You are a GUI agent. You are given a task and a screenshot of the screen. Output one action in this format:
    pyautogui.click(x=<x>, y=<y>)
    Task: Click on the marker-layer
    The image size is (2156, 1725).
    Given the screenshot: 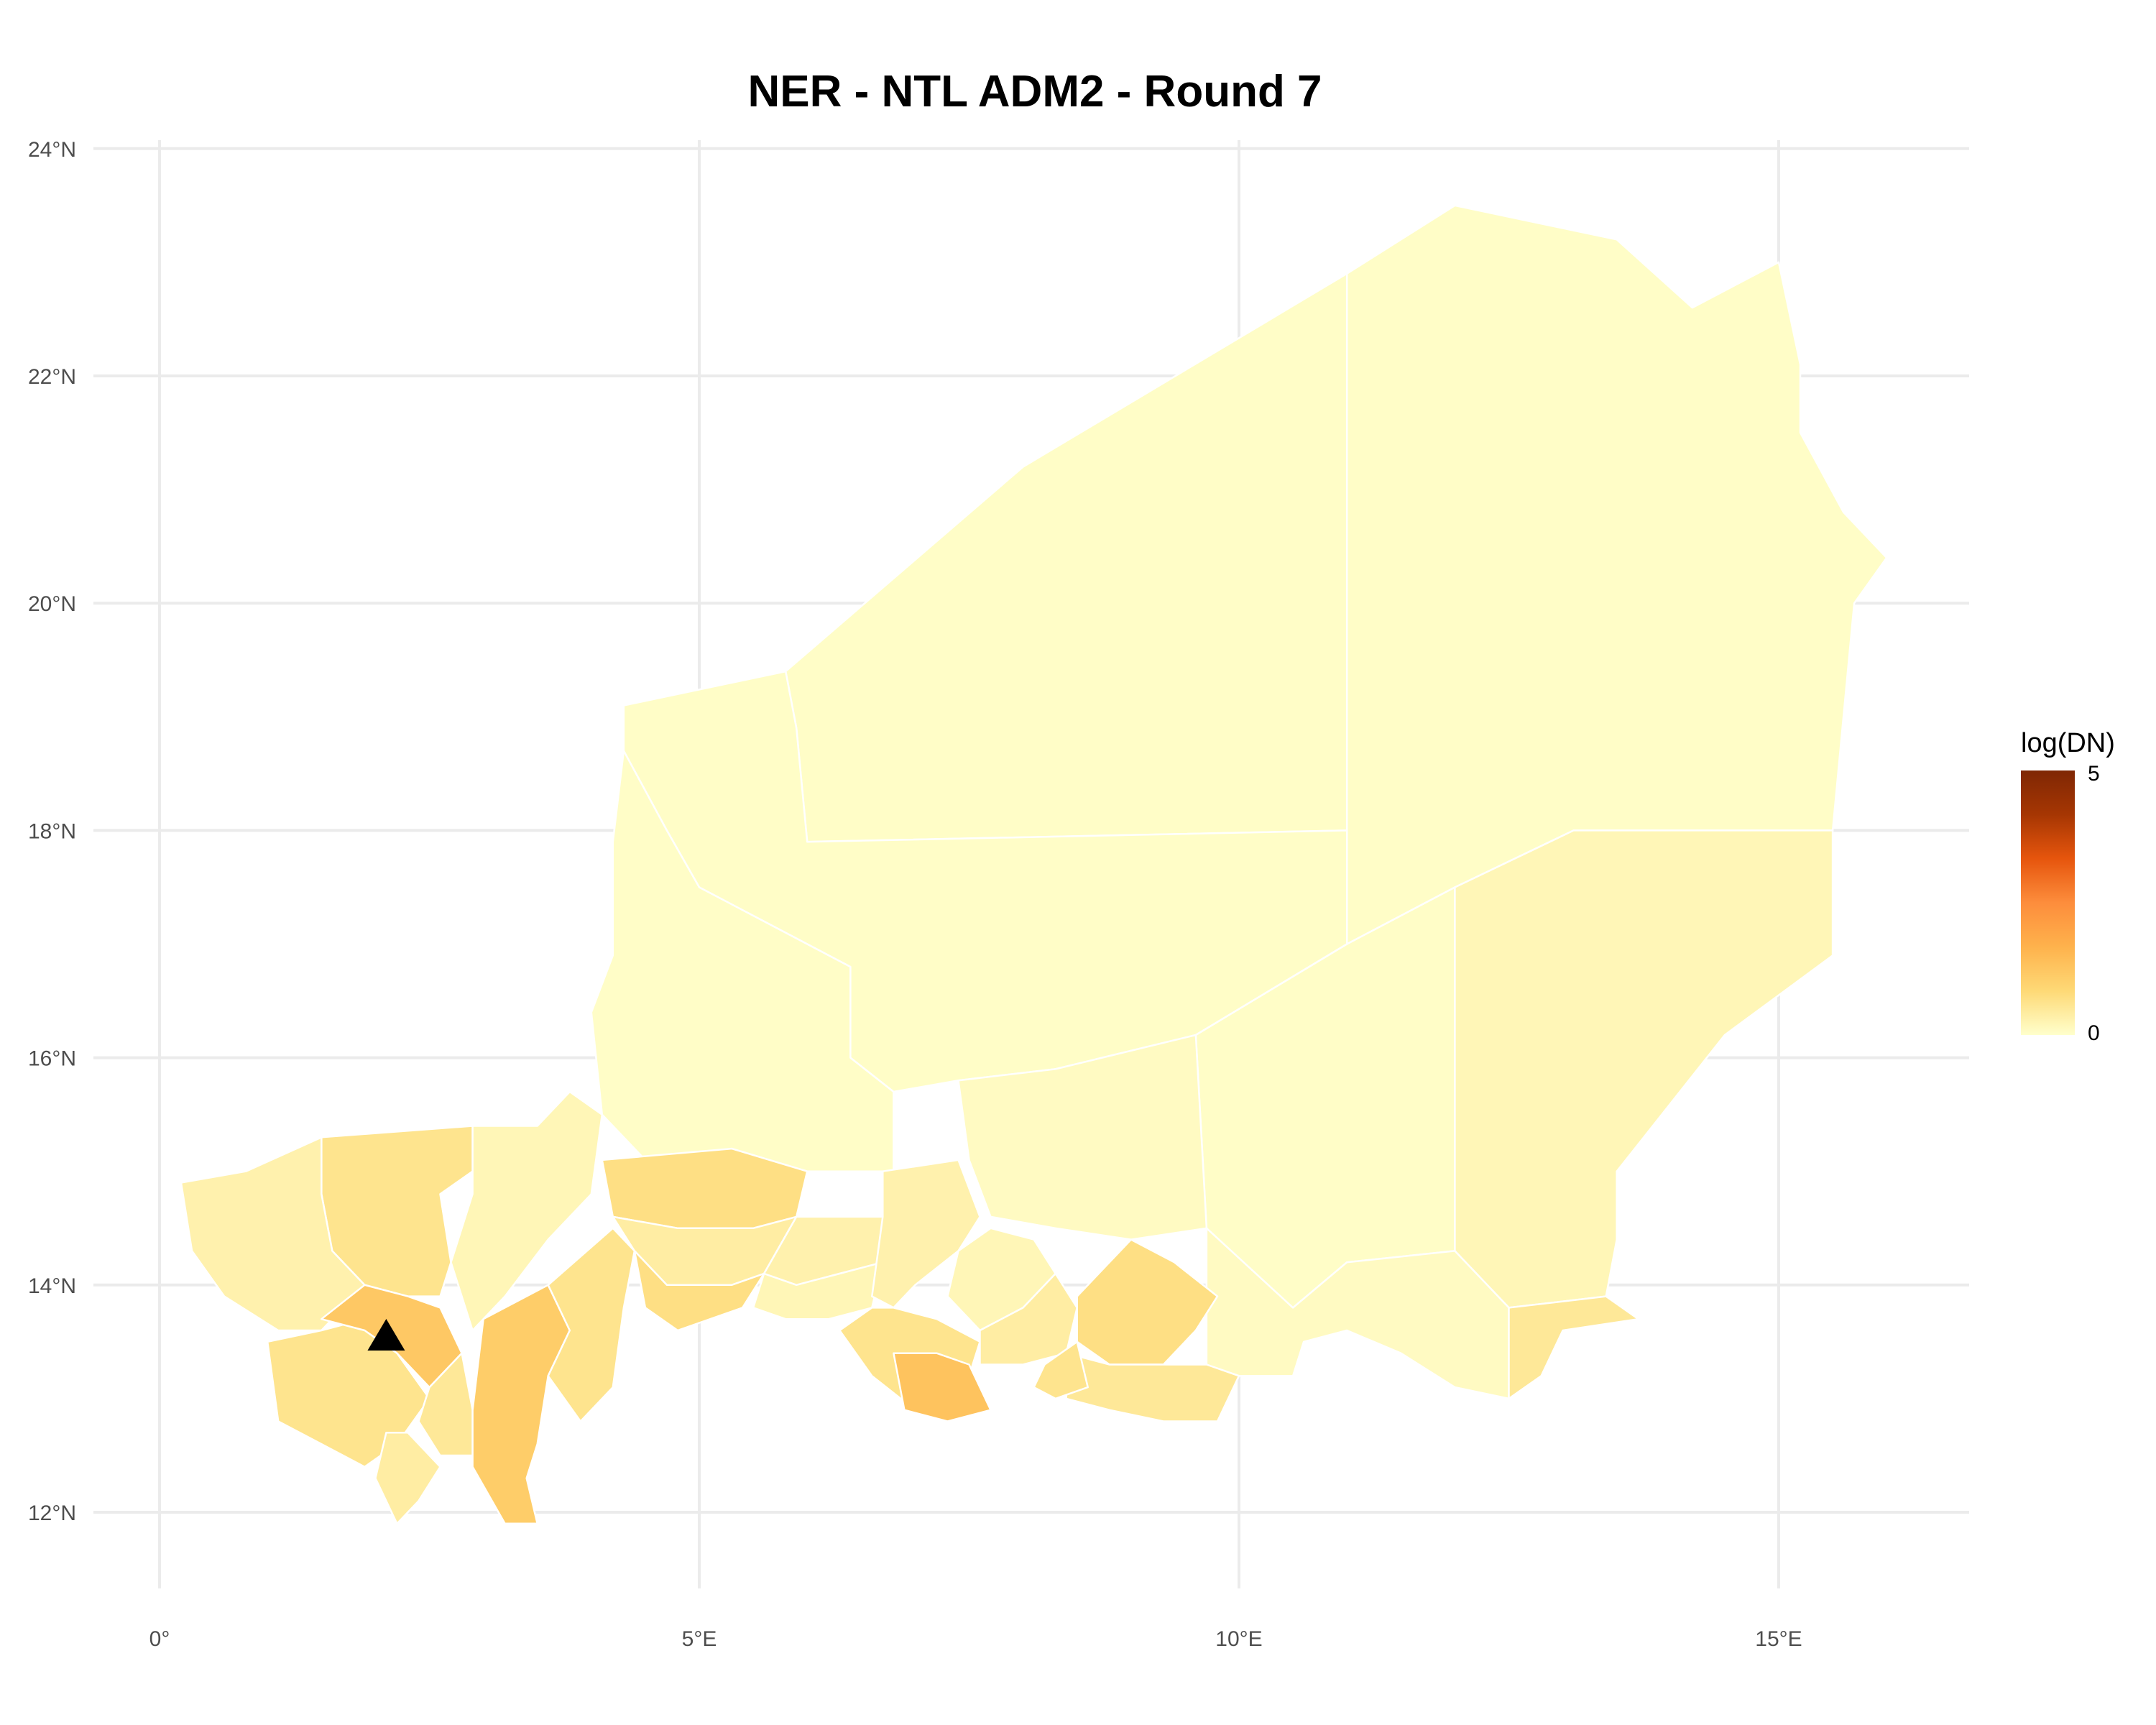 What is the action you would take?
    pyautogui.click(x=386, y=1334)
    